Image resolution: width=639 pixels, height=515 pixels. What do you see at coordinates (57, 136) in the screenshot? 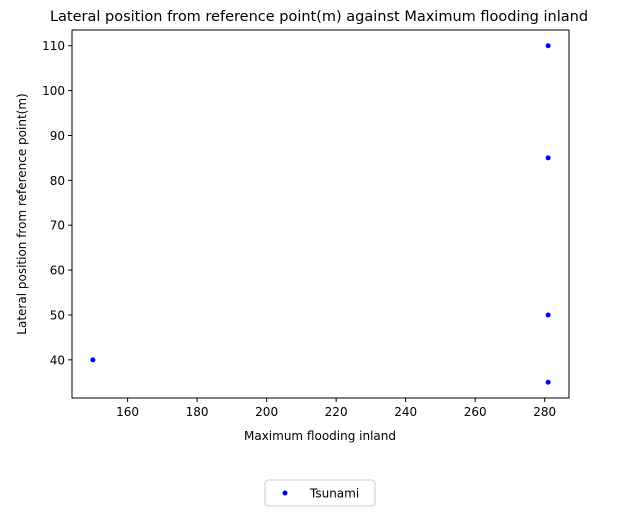
I see `y-tick-label: 90` at bounding box center [57, 136].